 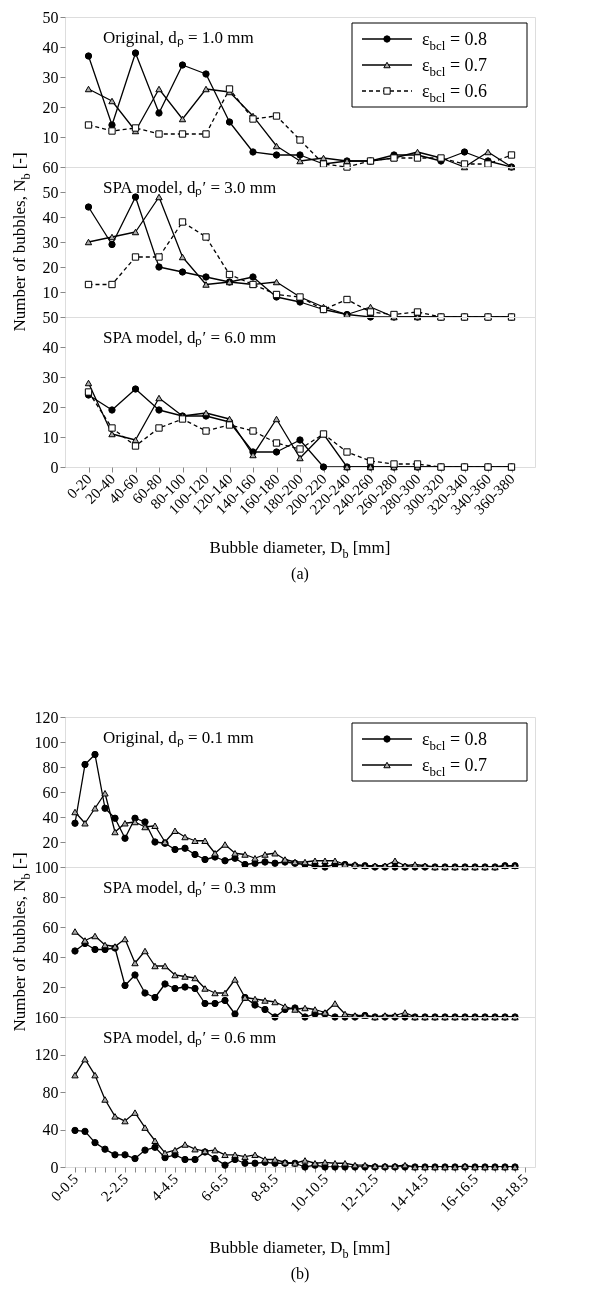 What do you see at coordinates (300, 574) in the screenshot?
I see `text: (a)` at bounding box center [300, 574].